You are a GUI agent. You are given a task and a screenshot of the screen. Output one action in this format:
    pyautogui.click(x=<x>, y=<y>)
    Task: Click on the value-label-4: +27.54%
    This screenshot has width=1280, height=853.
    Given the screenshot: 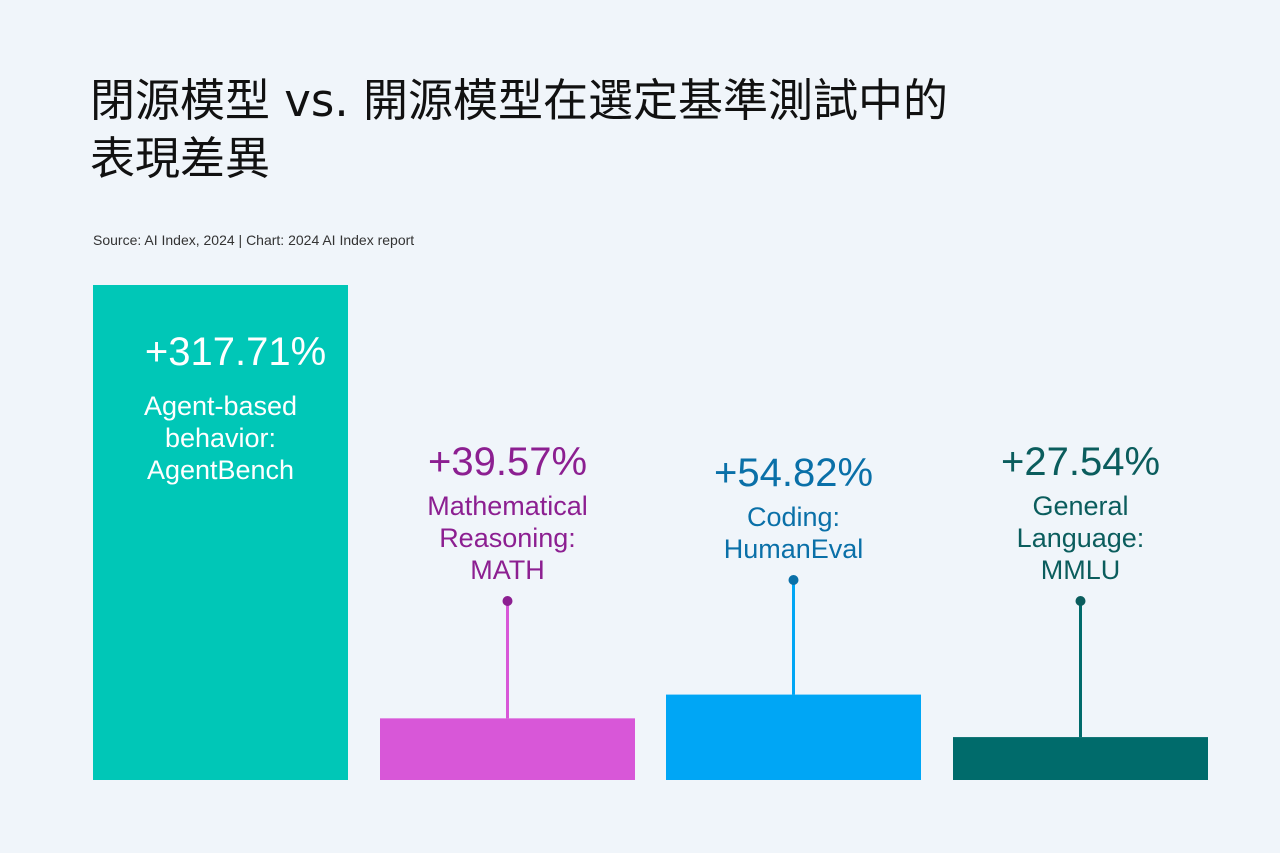 What is the action you would take?
    pyautogui.click(x=1080, y=462)
    